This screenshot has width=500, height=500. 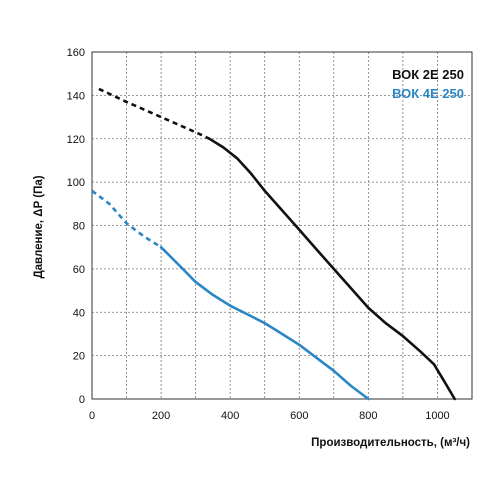 What do you see at coordinates (299, 416) in the screenshot?
I see `x-tick-label: 600` at bounding box center [299, 416].